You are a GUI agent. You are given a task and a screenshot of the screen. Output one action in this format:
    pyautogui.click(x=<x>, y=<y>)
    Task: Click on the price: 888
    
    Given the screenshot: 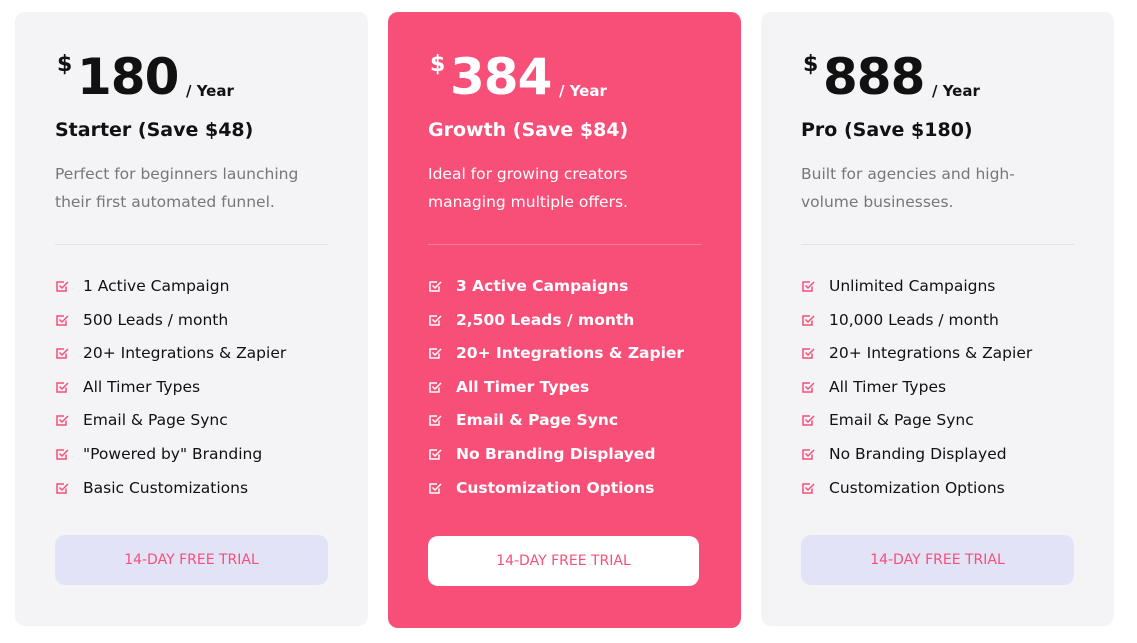 What is the action you would take?
    pyautogui.click(x=874, y=77)
    